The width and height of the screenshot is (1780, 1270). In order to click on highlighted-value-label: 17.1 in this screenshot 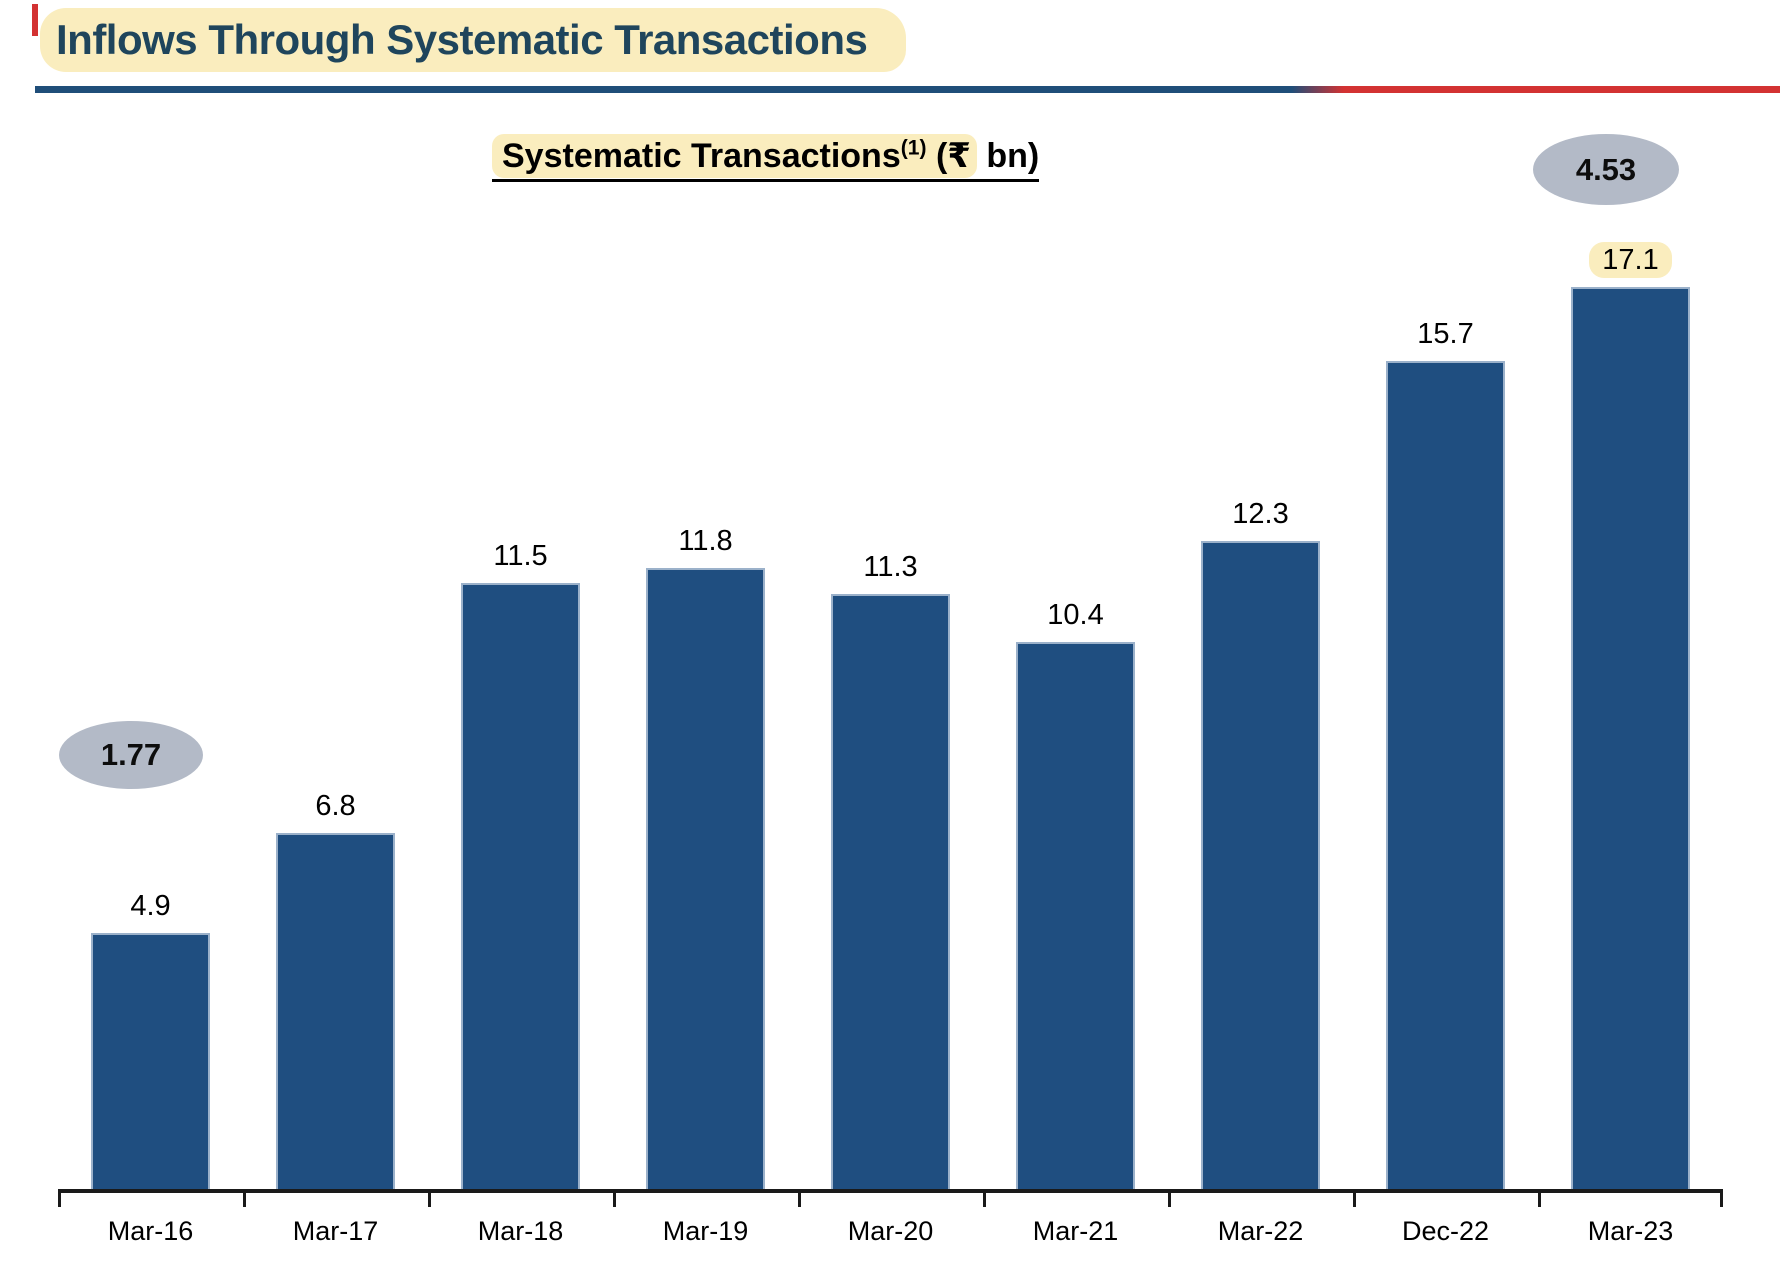, I will do `click(1630, 260)`.